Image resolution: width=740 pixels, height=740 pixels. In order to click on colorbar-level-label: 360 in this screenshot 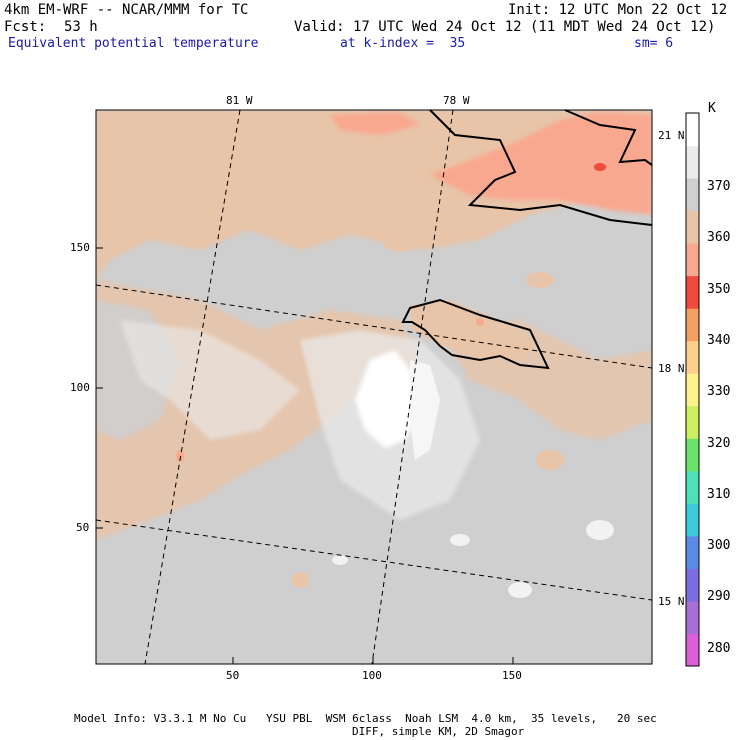, I will do `click(719, 238)`.